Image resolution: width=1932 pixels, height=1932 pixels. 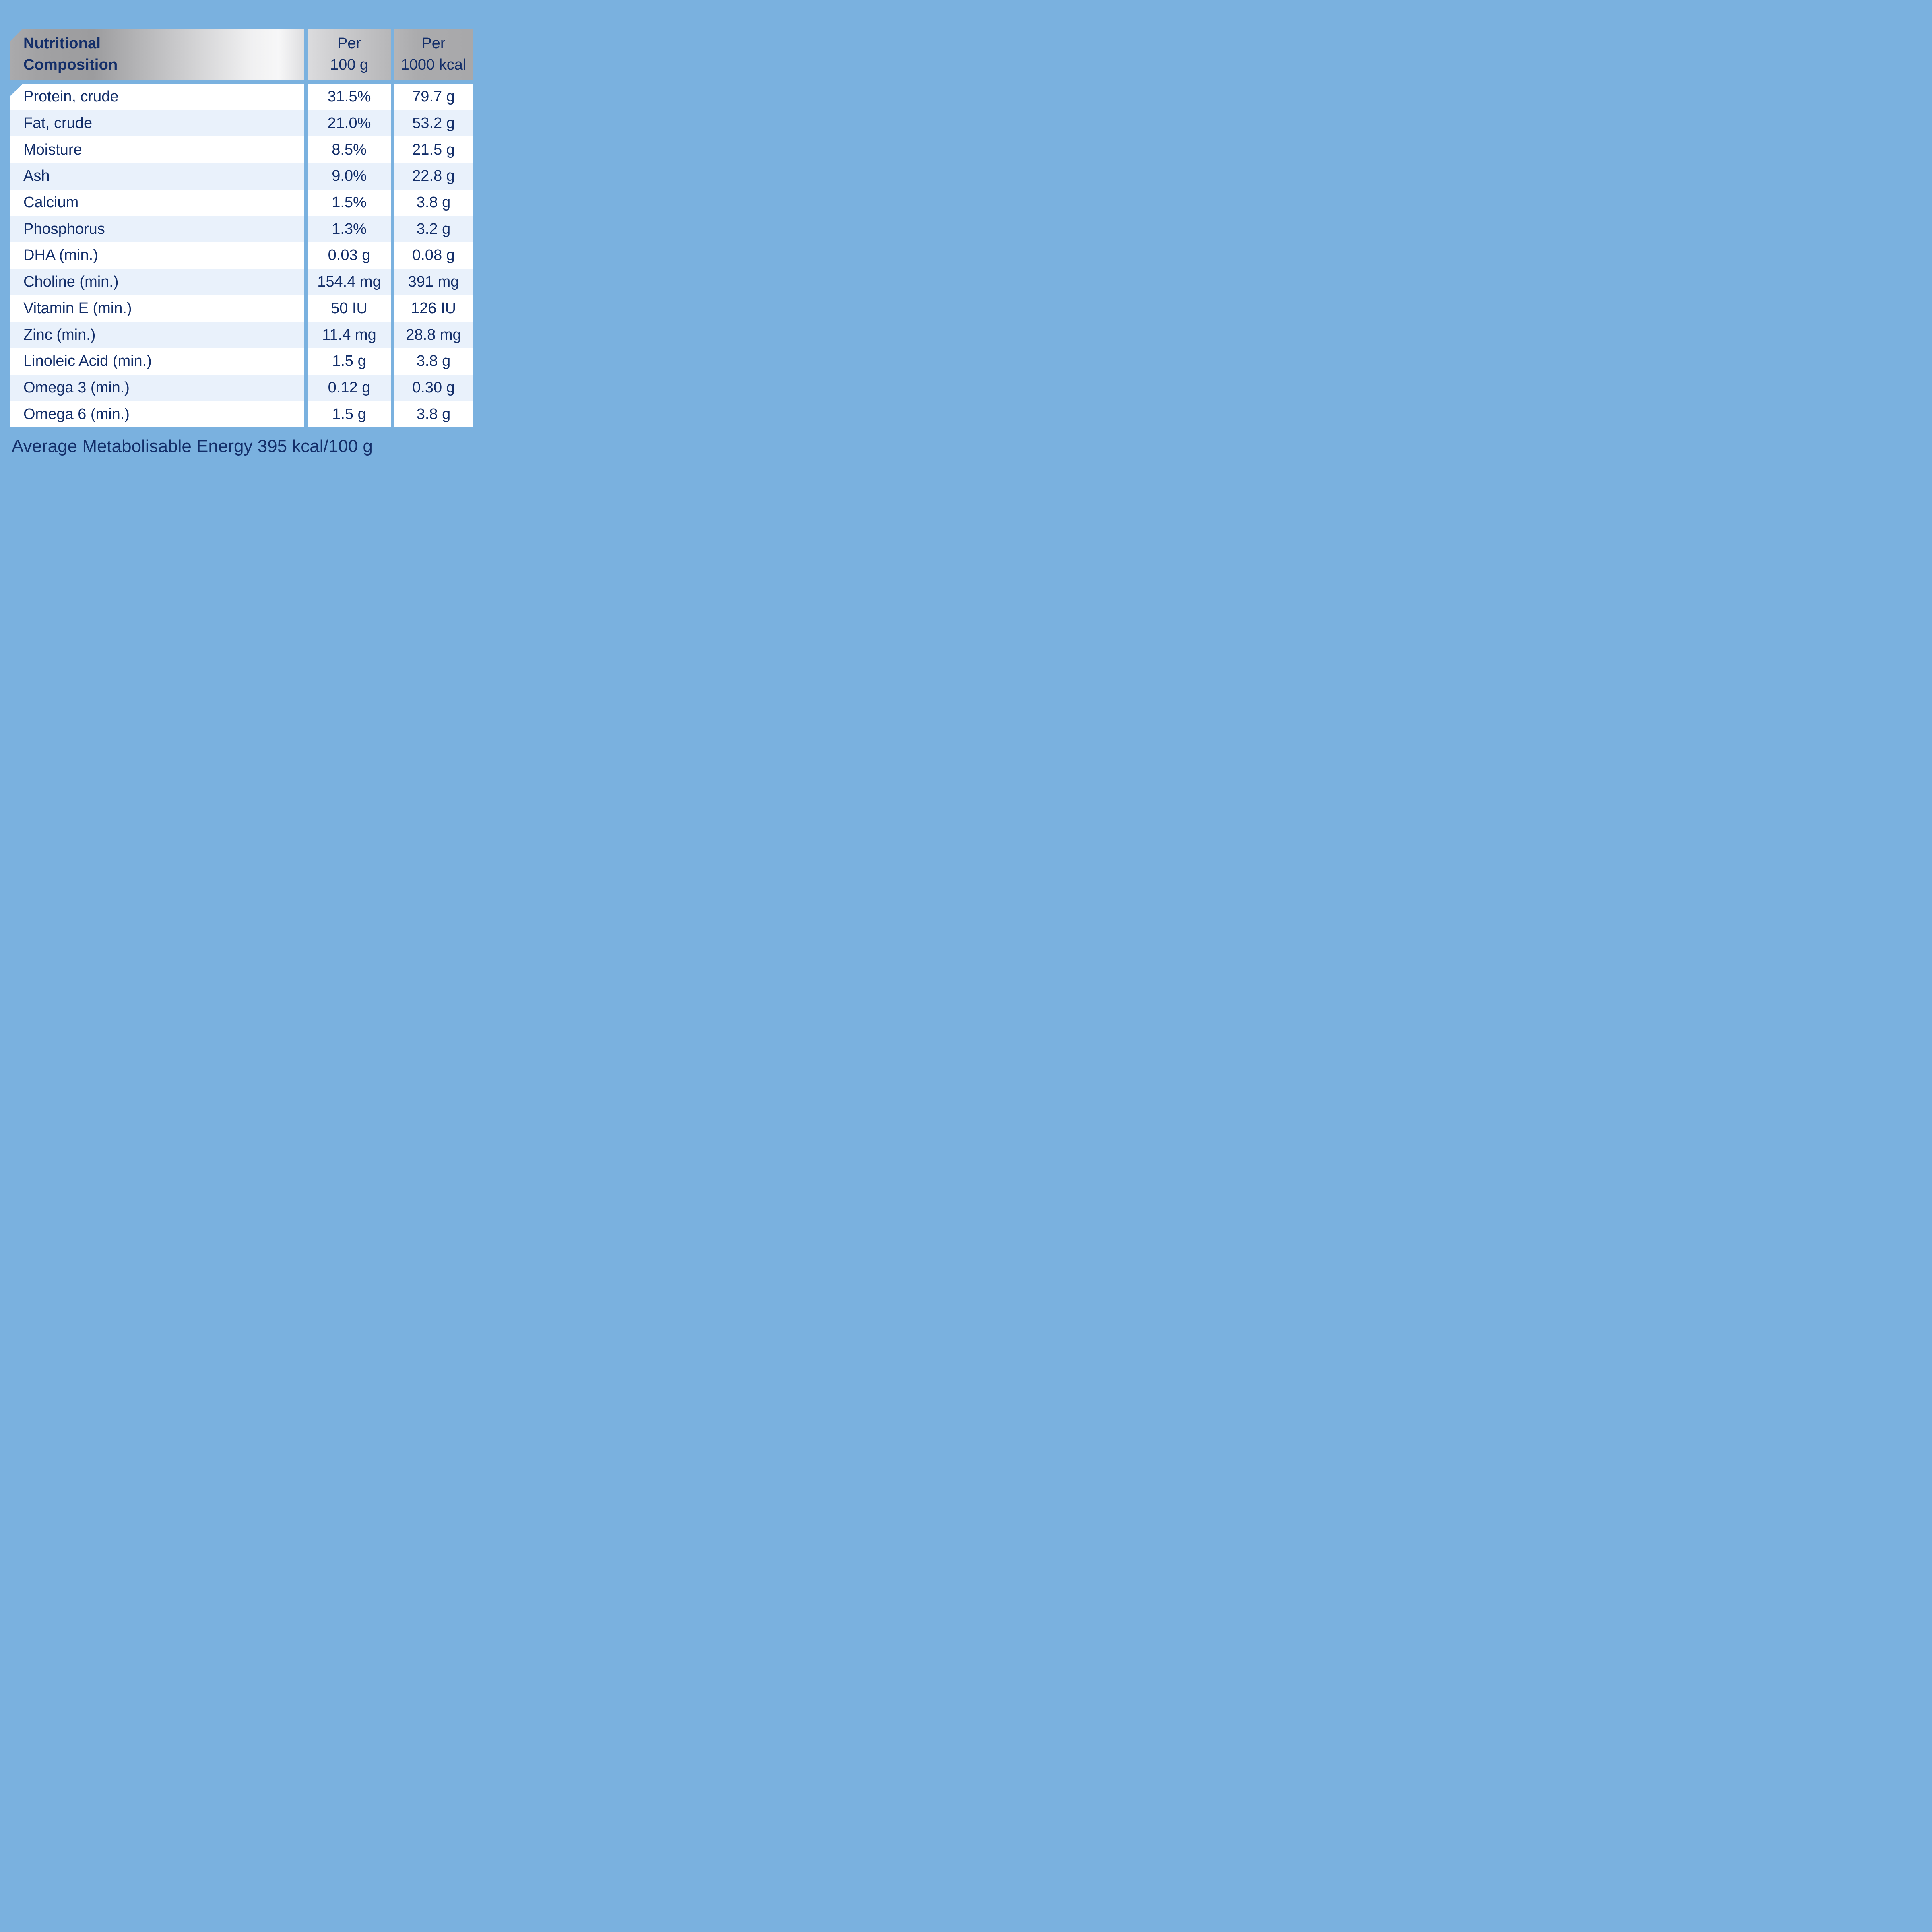 What do you see at coordinates (242, 97) in the screenshot?
I see `table-row: Protein, crude 31.5% 79.7 g` at bounding box center [242, 97].